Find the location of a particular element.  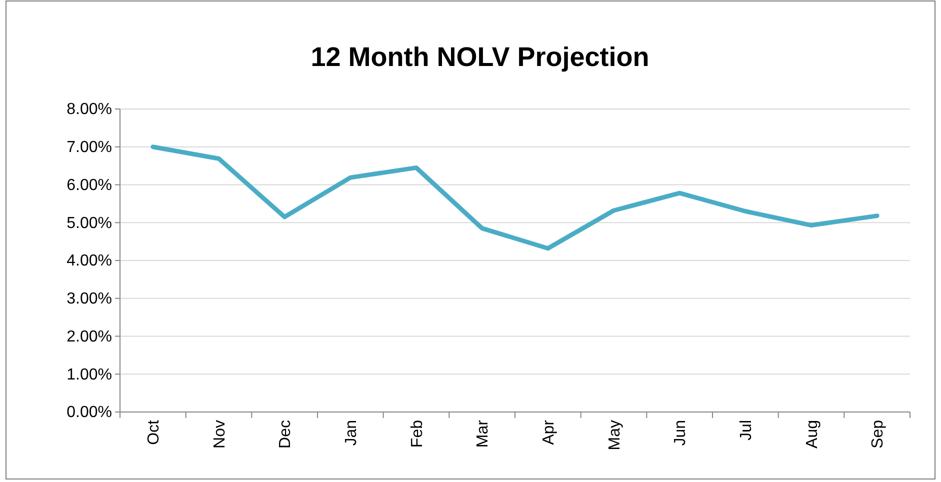

y-tick-label: 7.00% is located at coordinates (89, 147).